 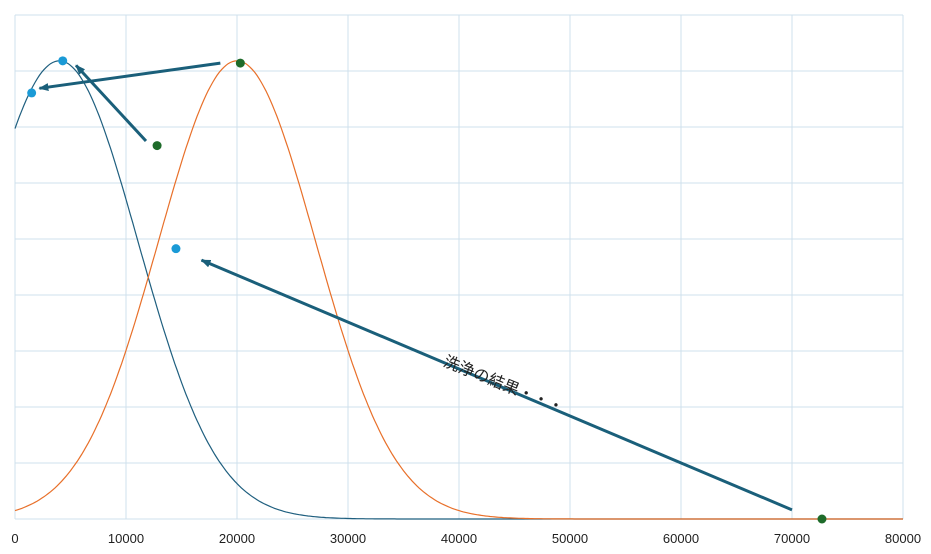 I want to click on x-tick-label: 70000, so click(x=792, y=538).